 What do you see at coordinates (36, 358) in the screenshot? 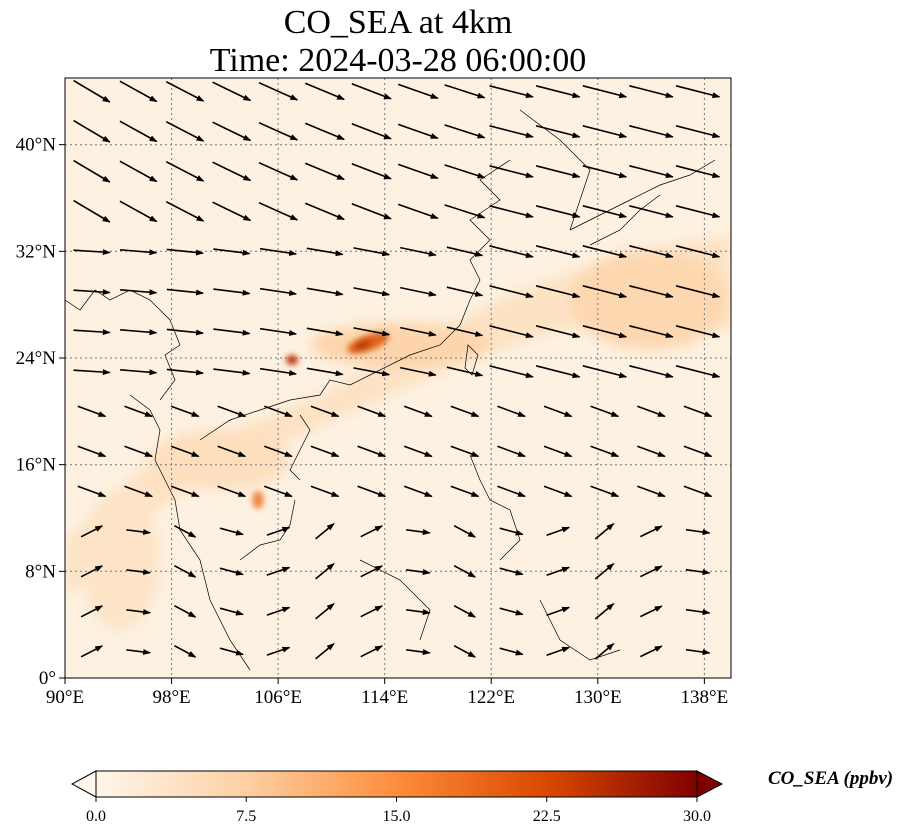
I see `lat-tick-label: 24°N` at bounding box center [36, 358].